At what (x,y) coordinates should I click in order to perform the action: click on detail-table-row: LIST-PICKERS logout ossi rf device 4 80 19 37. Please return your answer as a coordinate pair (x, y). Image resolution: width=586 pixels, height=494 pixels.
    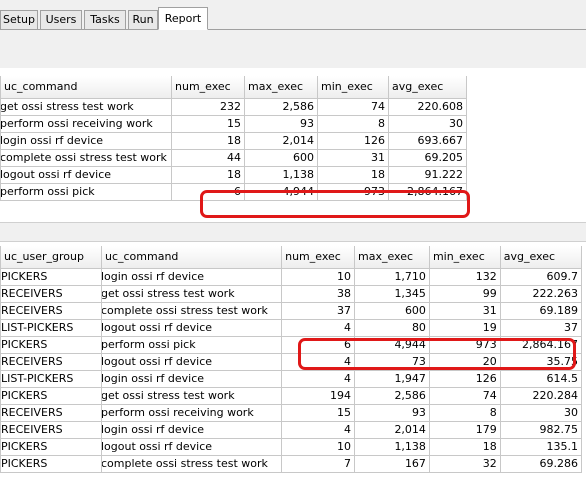
    Looking at the image, I should click on (291, 327).